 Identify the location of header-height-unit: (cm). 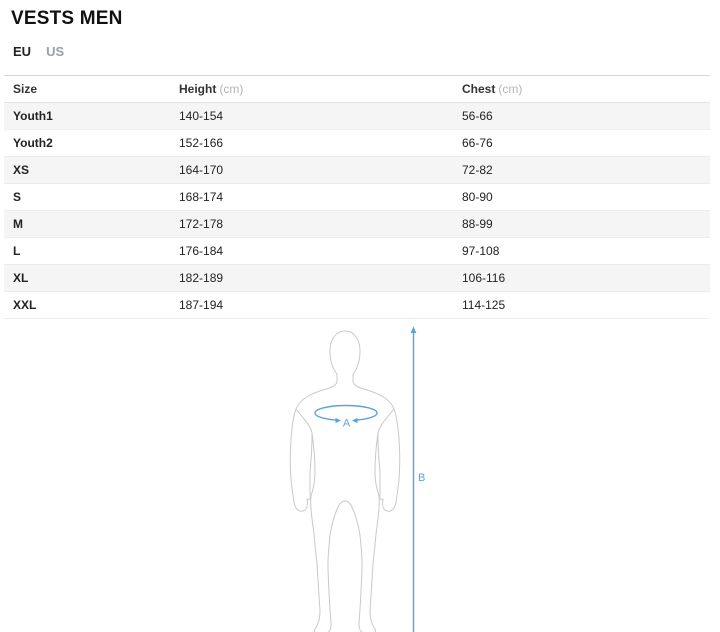
(231, 89).